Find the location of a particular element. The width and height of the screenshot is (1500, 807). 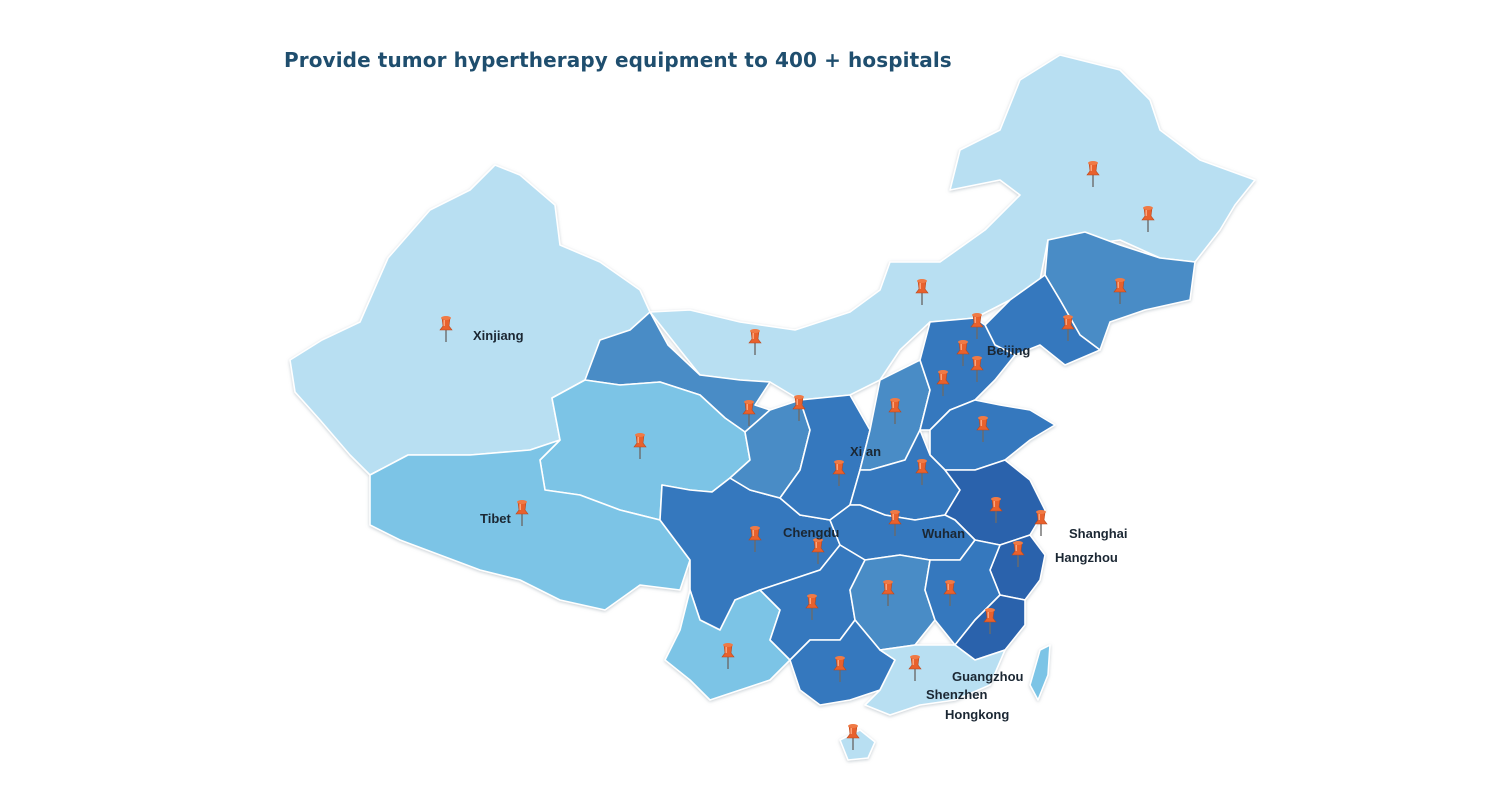

region-hunan is located at coordinates (892, 602).